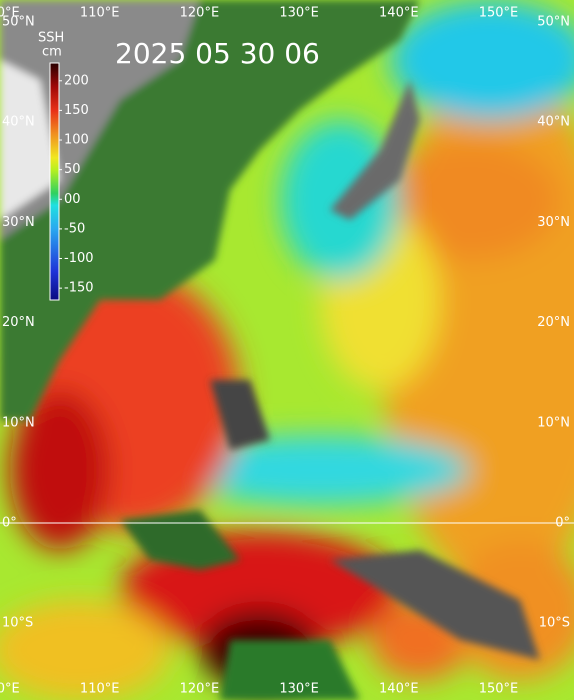 Image resolution: width=574 pixels, height=700 pixels. Describe the element at coordinates (51, 38) in the screenshot. I see `colorbar-label: SSH` at that location.